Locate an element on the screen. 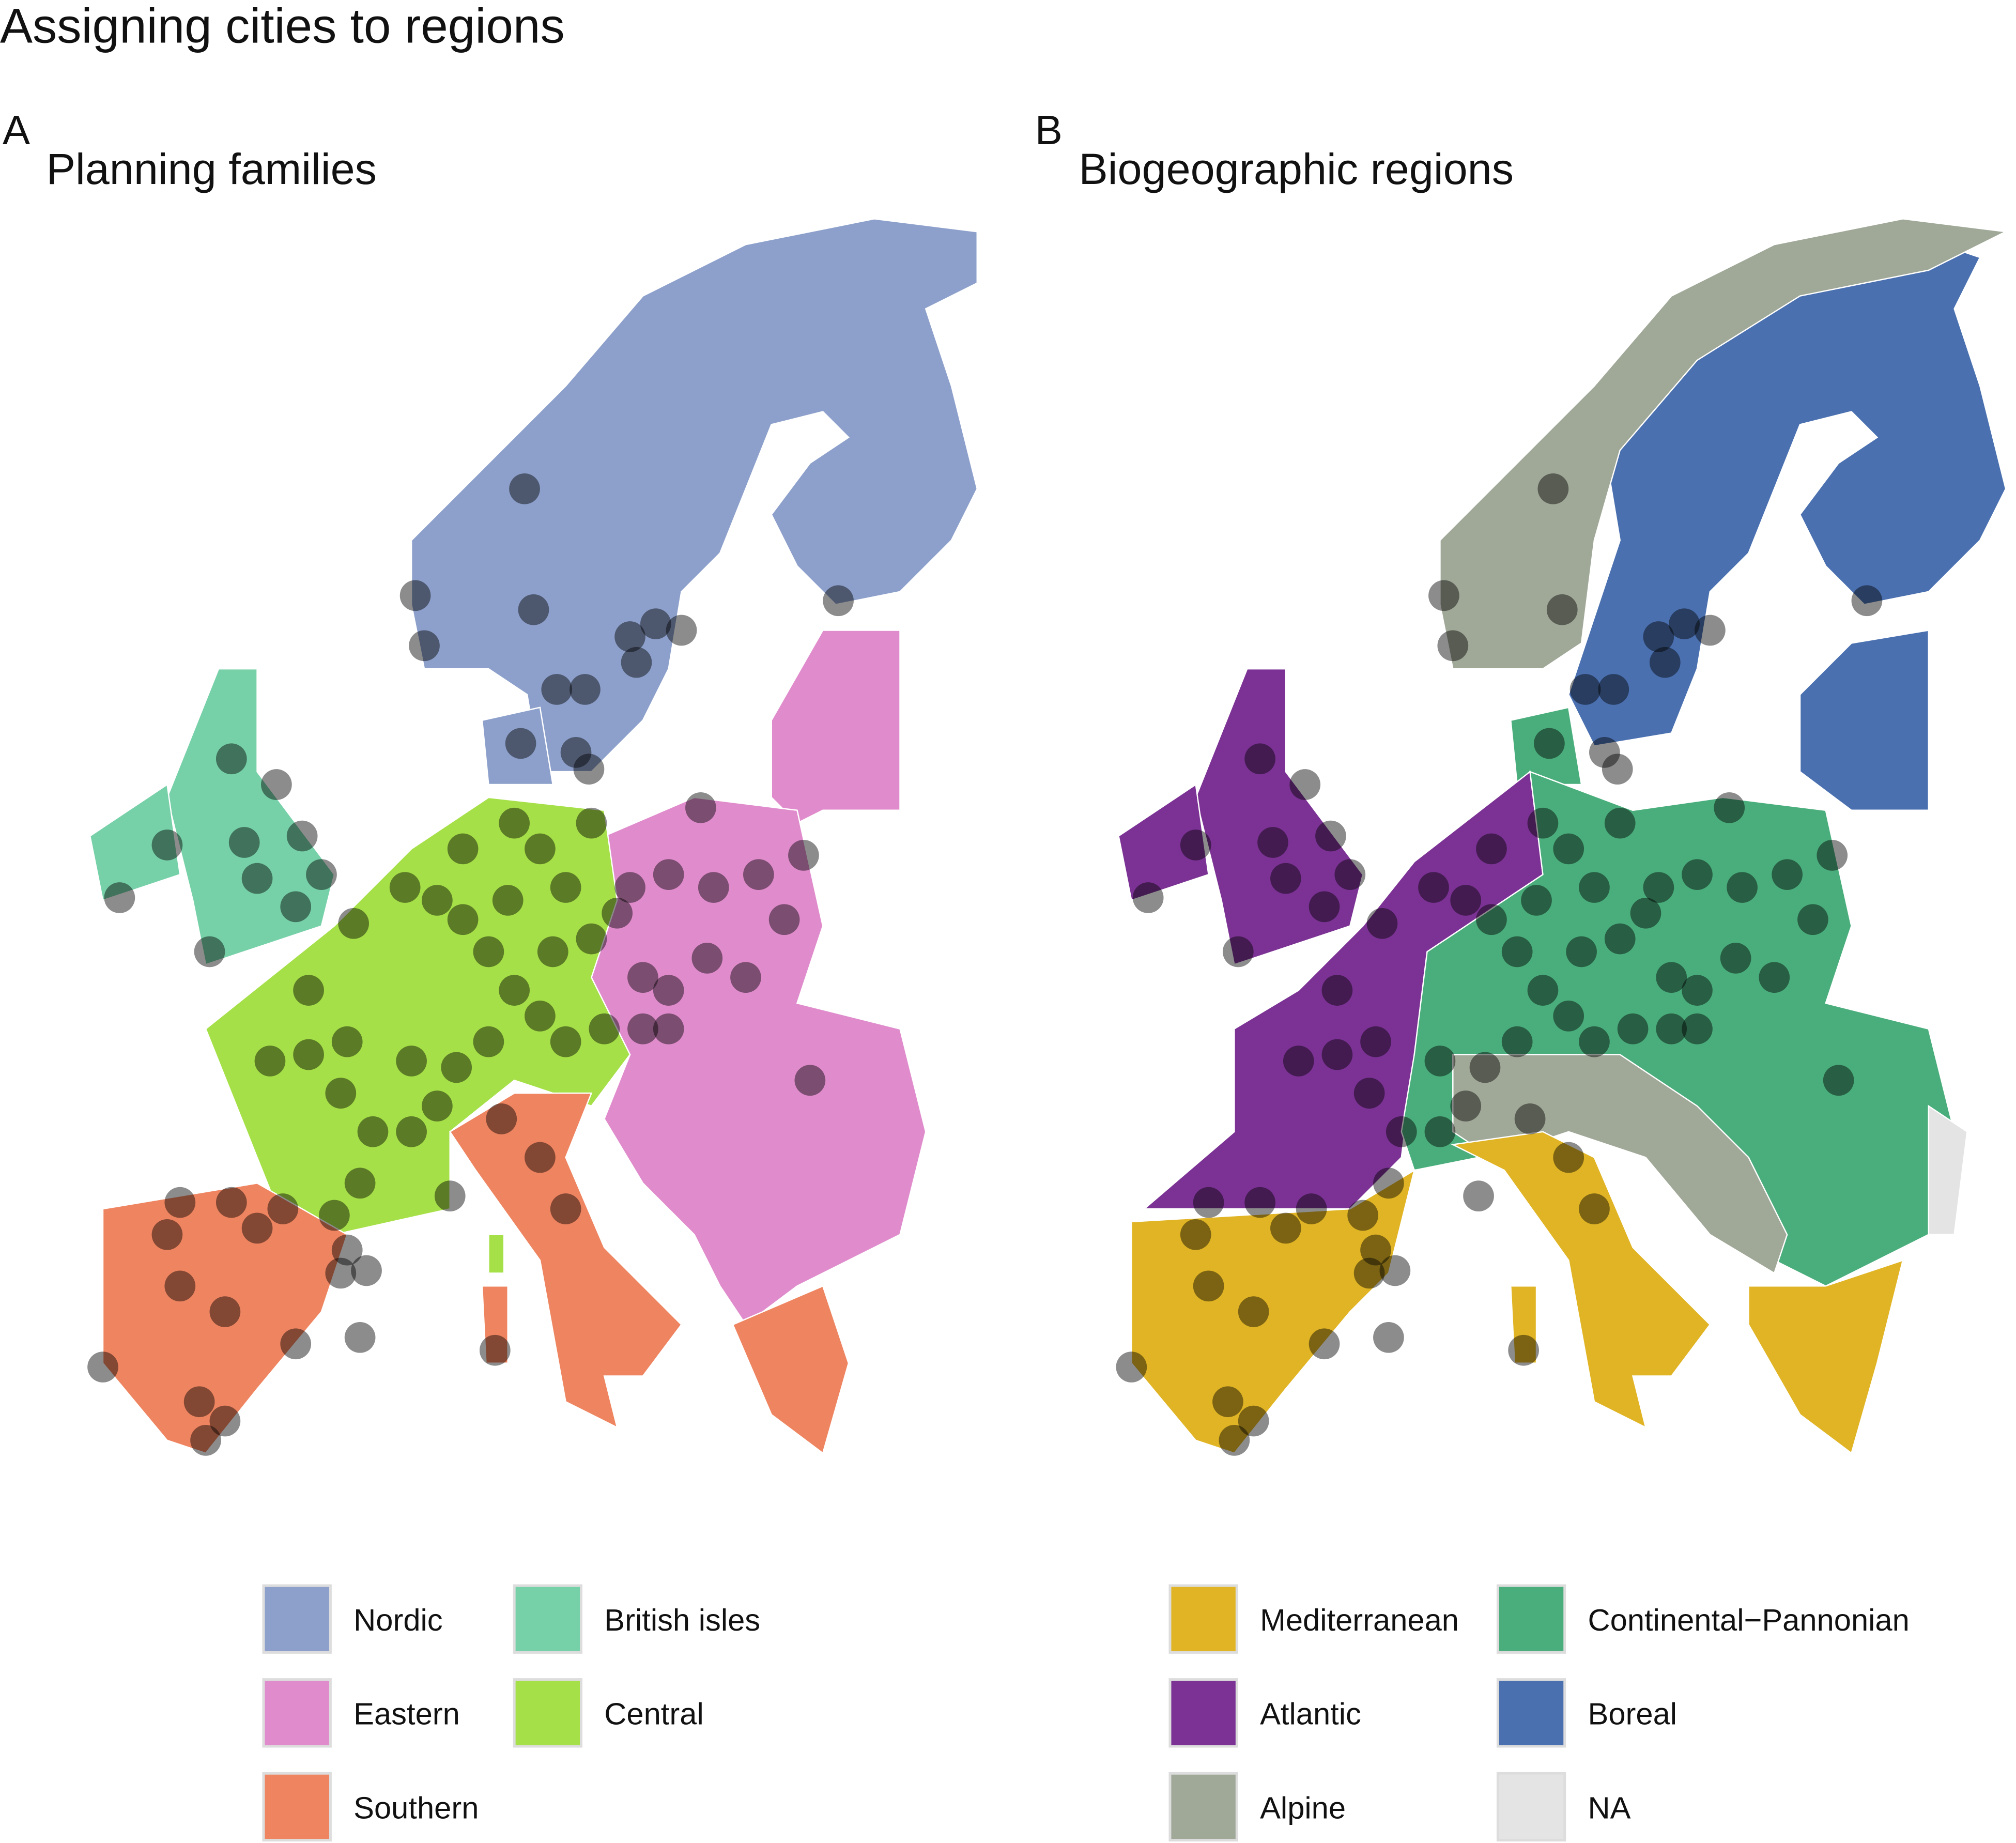  legend-label: Mediterranean is located at coordinates (1359, 1620).